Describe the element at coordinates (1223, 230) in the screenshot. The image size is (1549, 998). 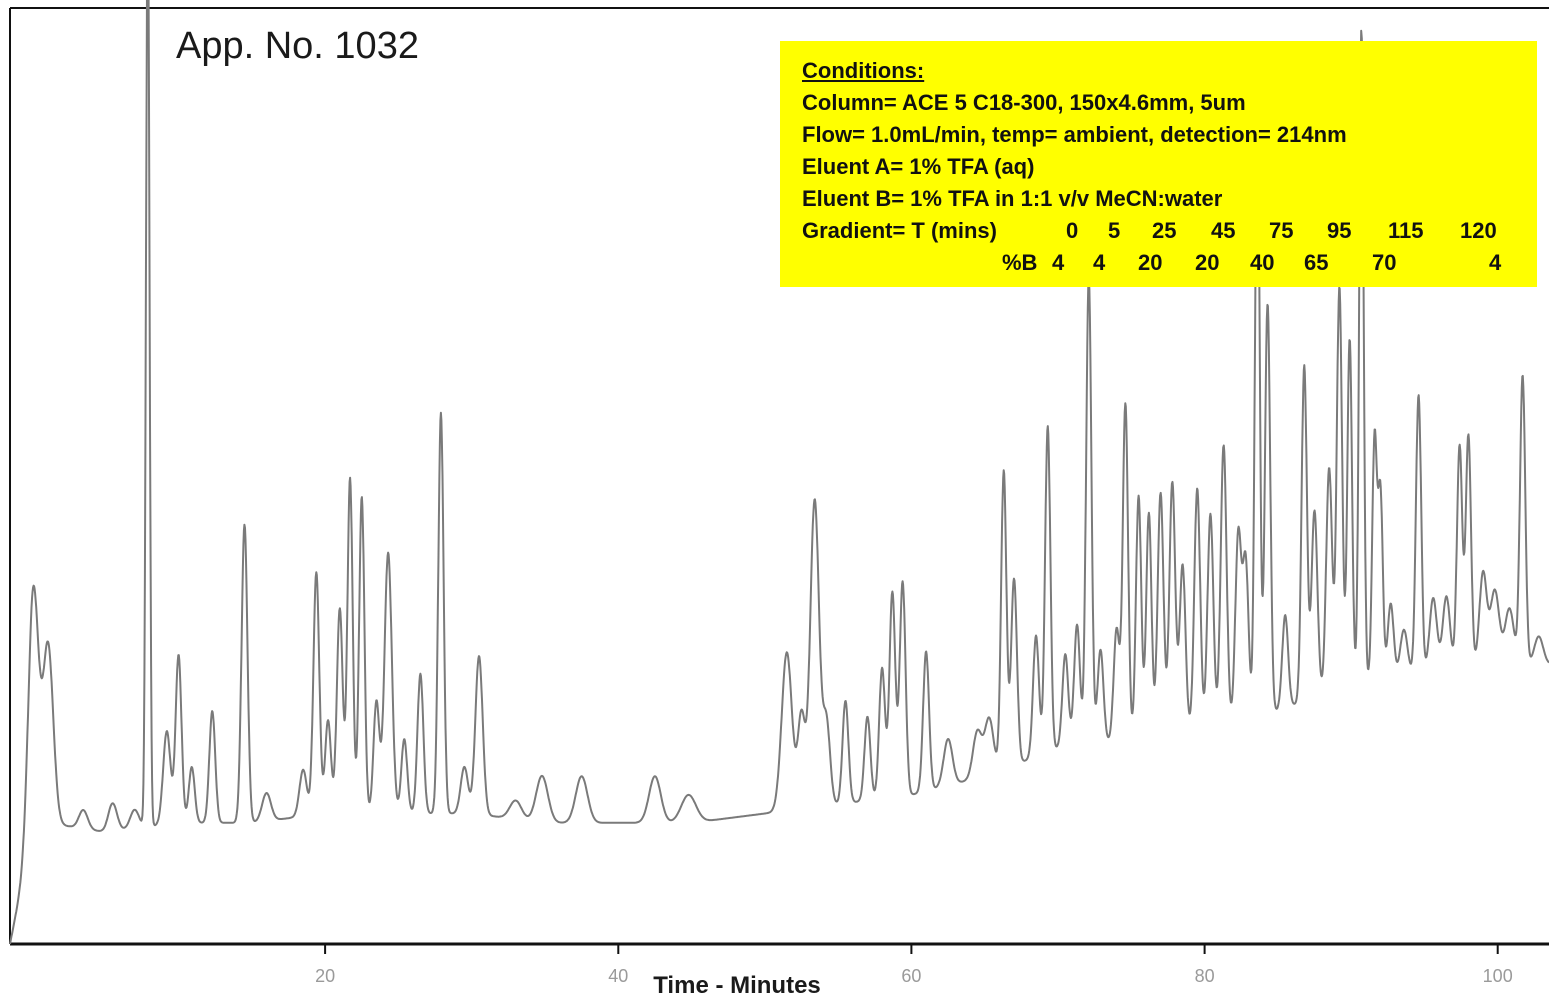
I see `gradient-time-3: 45` at that location.